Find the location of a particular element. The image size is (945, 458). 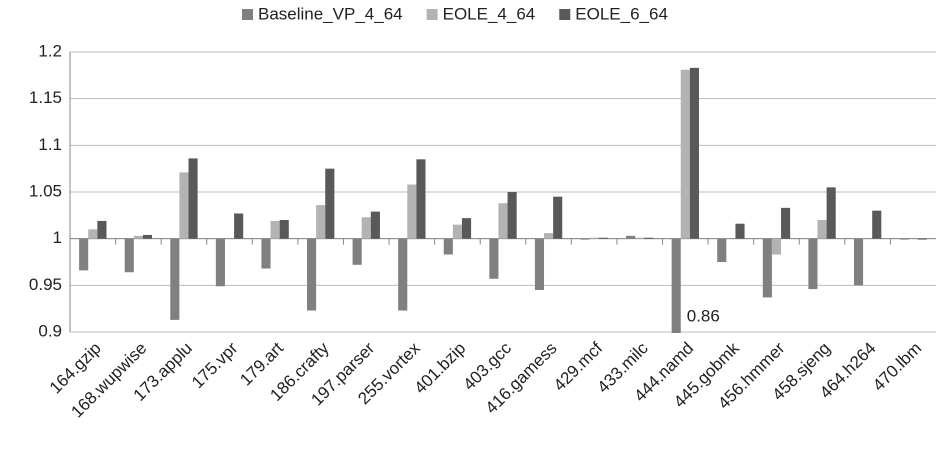

legend: Baseline_VP_4_64 EOLE_4_64 EOLE_6_64 is located at coordinates (455, 13).